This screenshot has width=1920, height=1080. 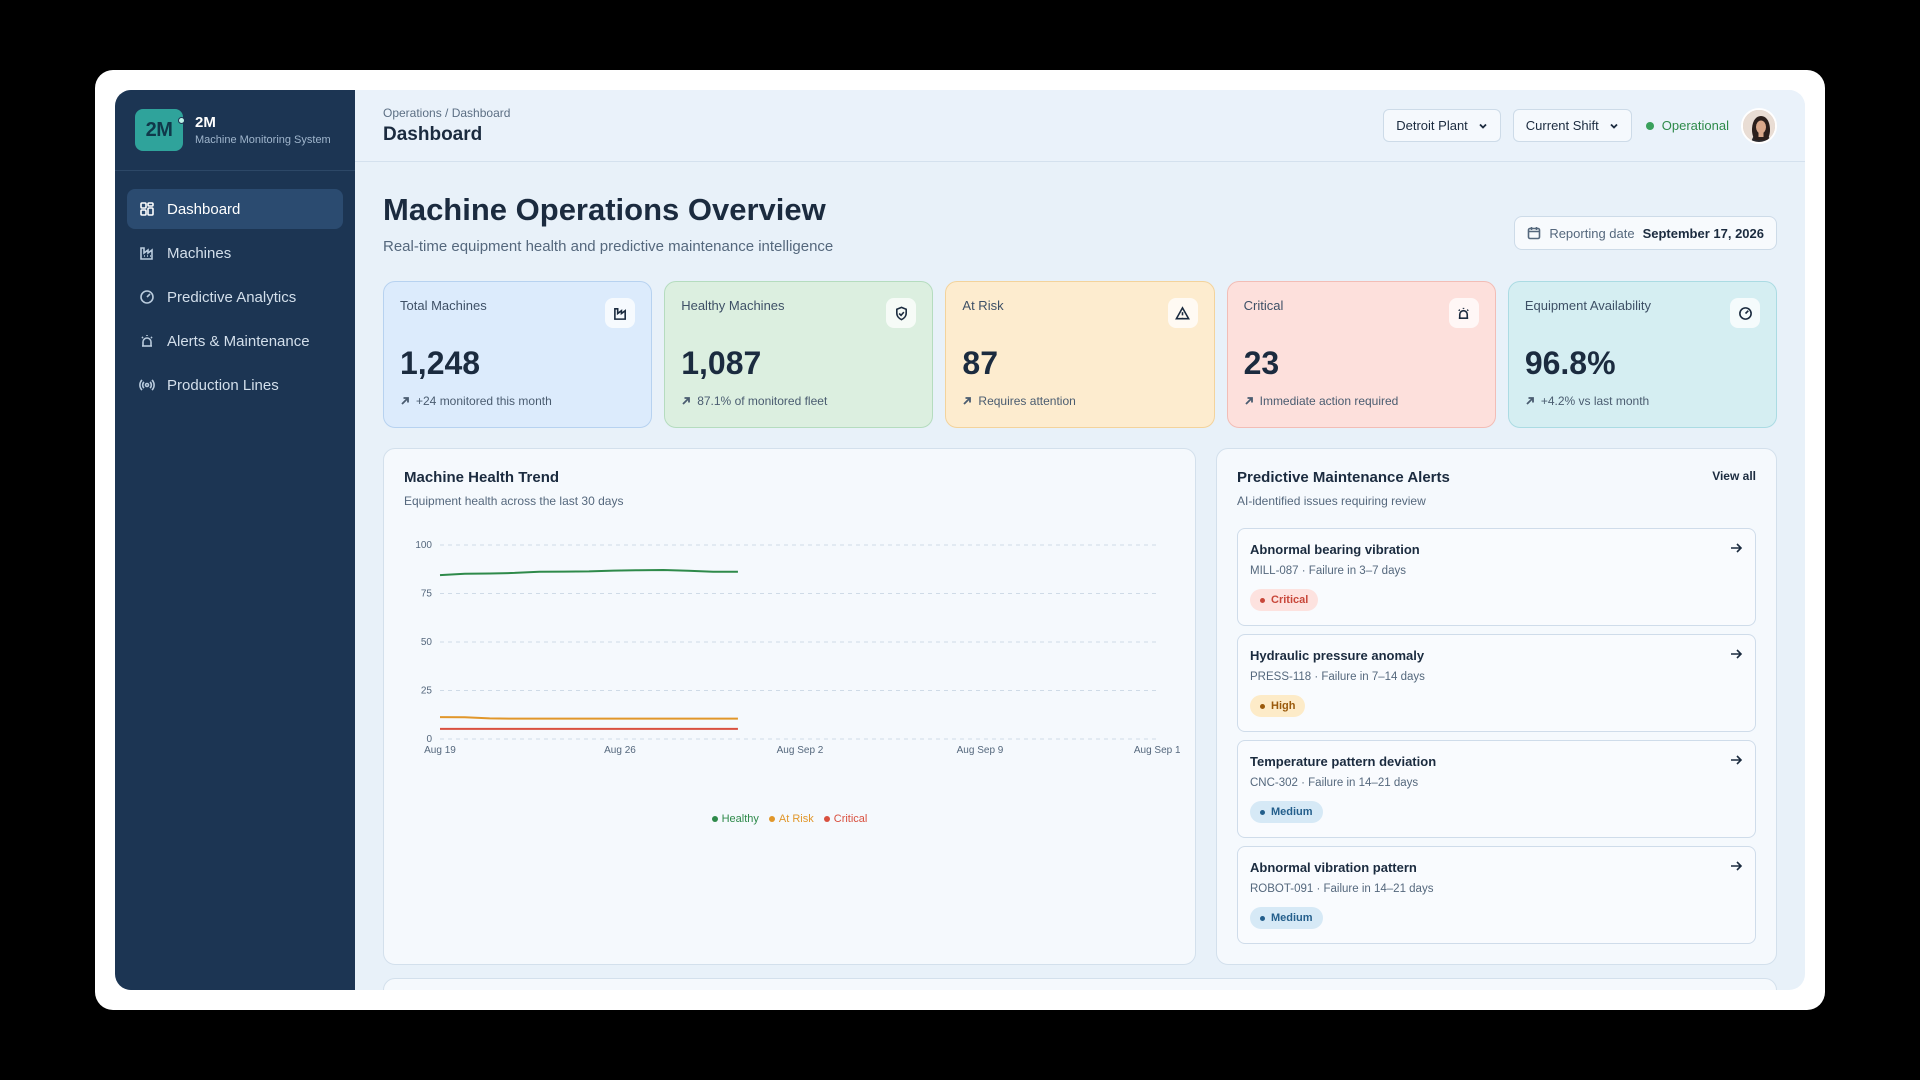 I want to click on severity-dot, so click(x=1262, y=706).